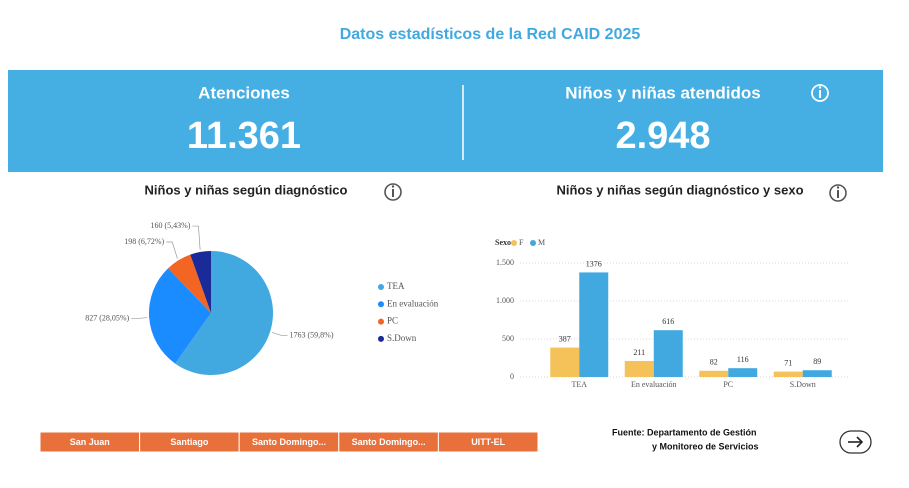  I want to click on kpi-value: 11.361, so click(244, 136).